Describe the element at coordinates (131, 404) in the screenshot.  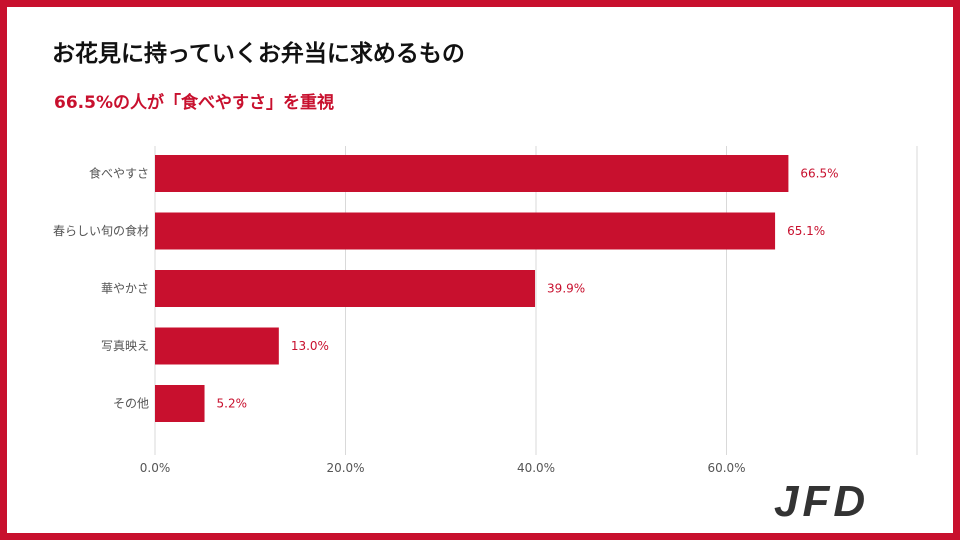
I see `category-label: その他` at that location.